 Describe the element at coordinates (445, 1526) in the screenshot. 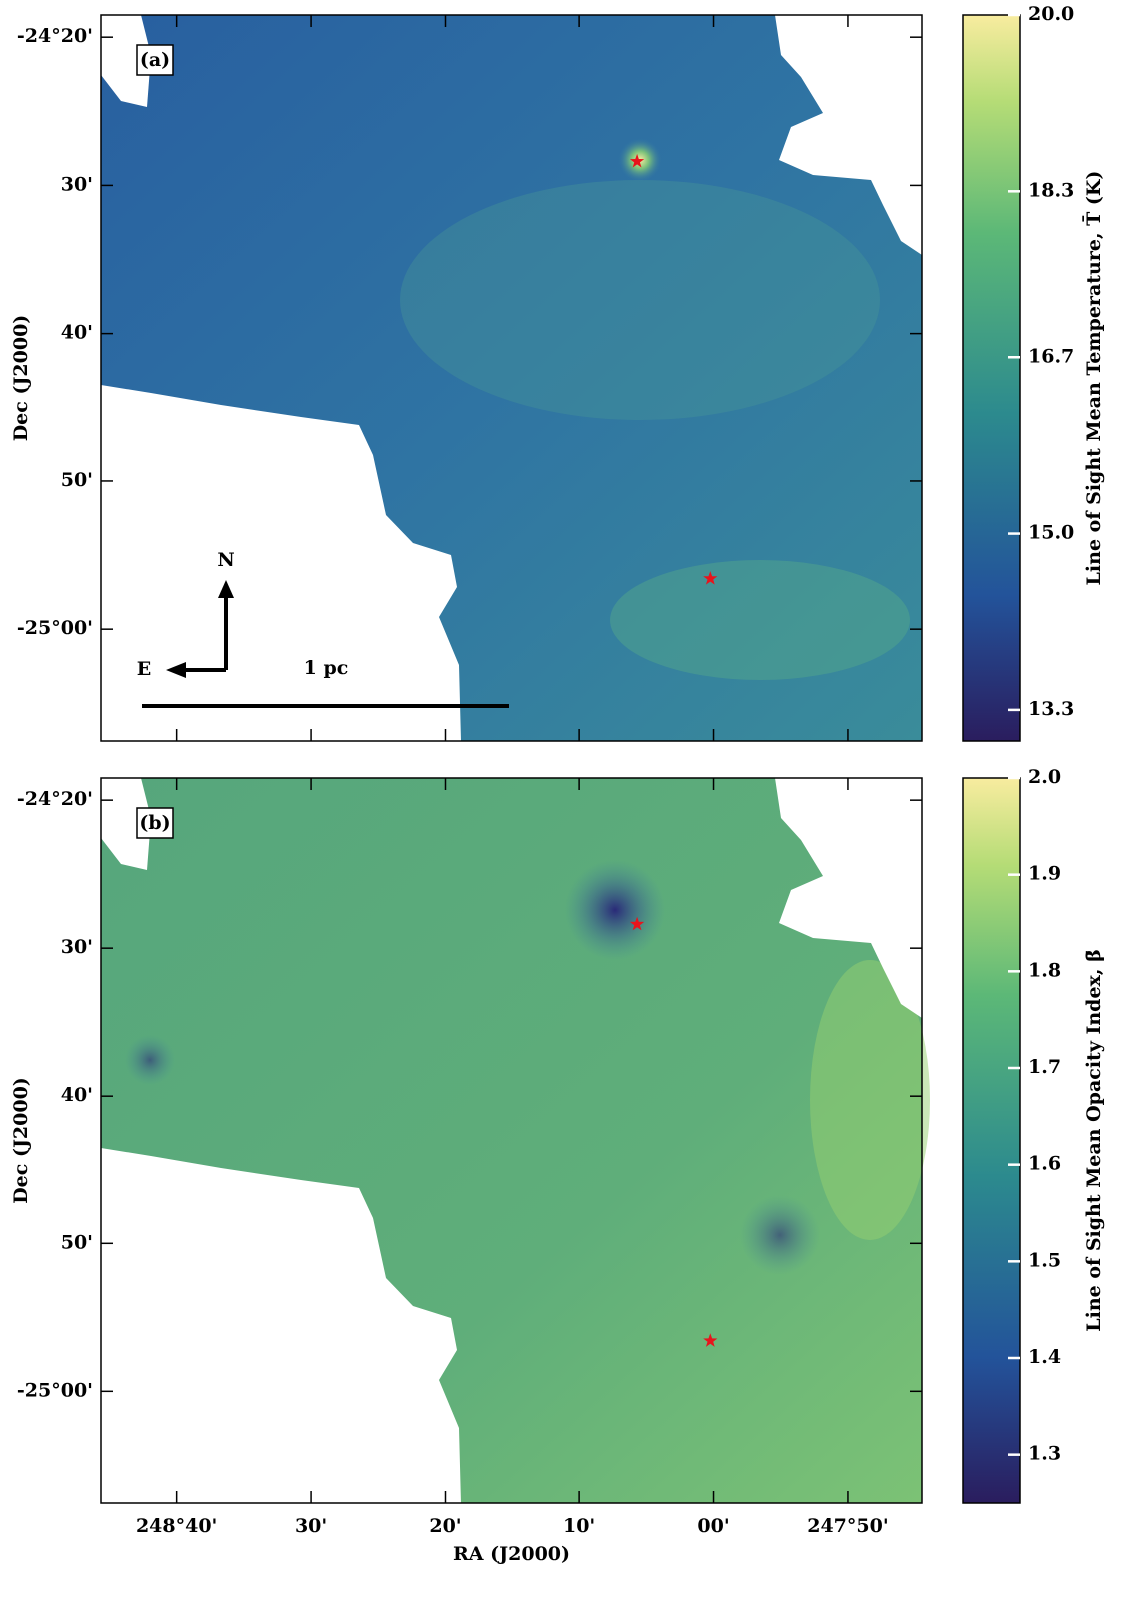

I see `x-tick-label: 20'` at that location.